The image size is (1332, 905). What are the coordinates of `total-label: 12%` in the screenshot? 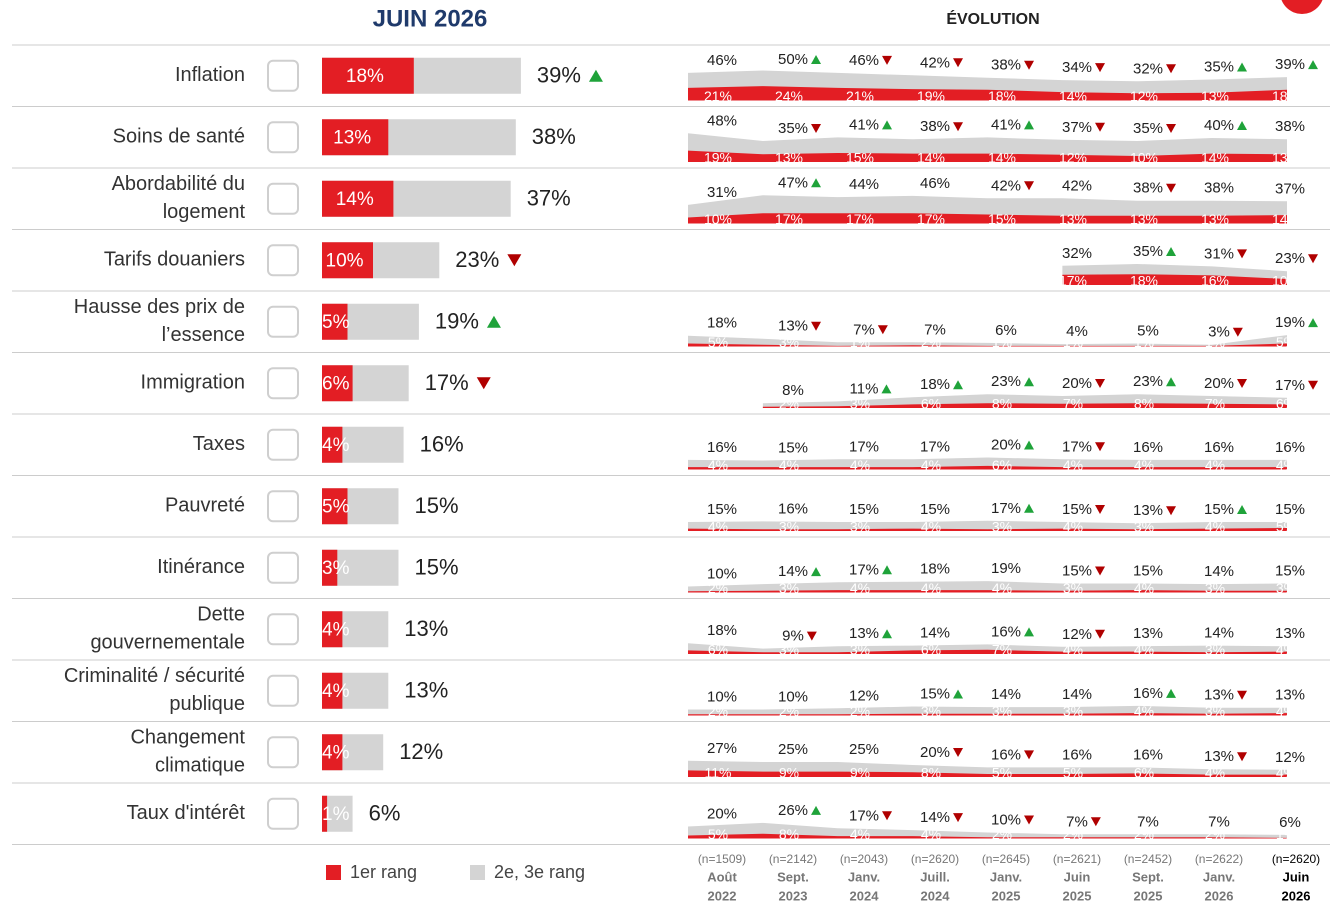 It's located at (421, 751).